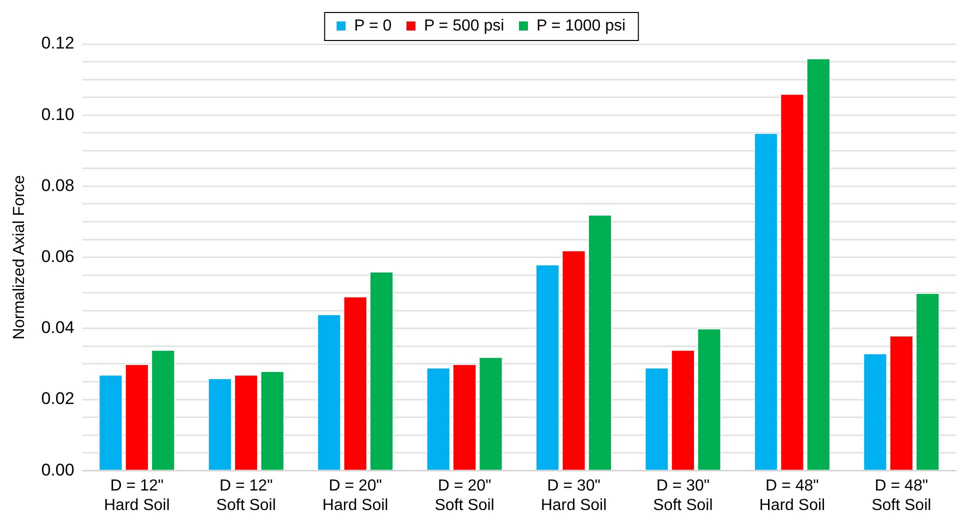 This screenshot has width=964, height=523. I want to click on y-tick-label: 0.04, so click(57, 328).